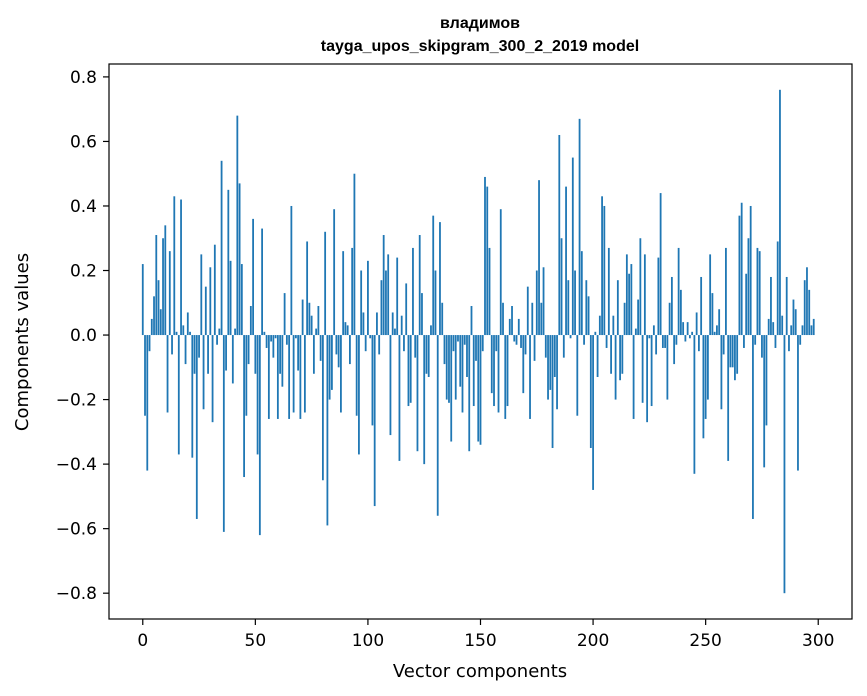 The width and height of the screenshot is (867, 696). I want to click on x-axis-ticks: 0 50 100 150 200 250 300, so click(485, 635).